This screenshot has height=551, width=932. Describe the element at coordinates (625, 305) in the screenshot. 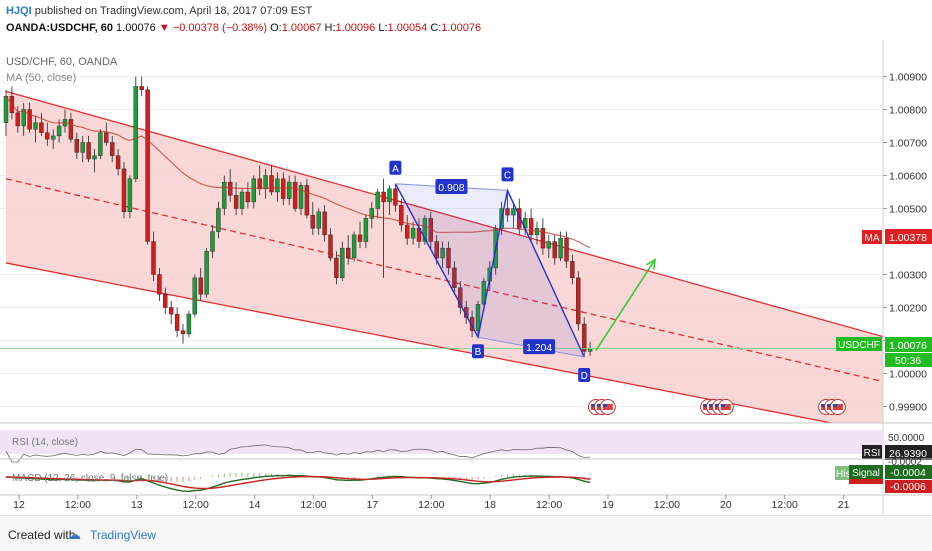

I see `projection-arrow` at that location.